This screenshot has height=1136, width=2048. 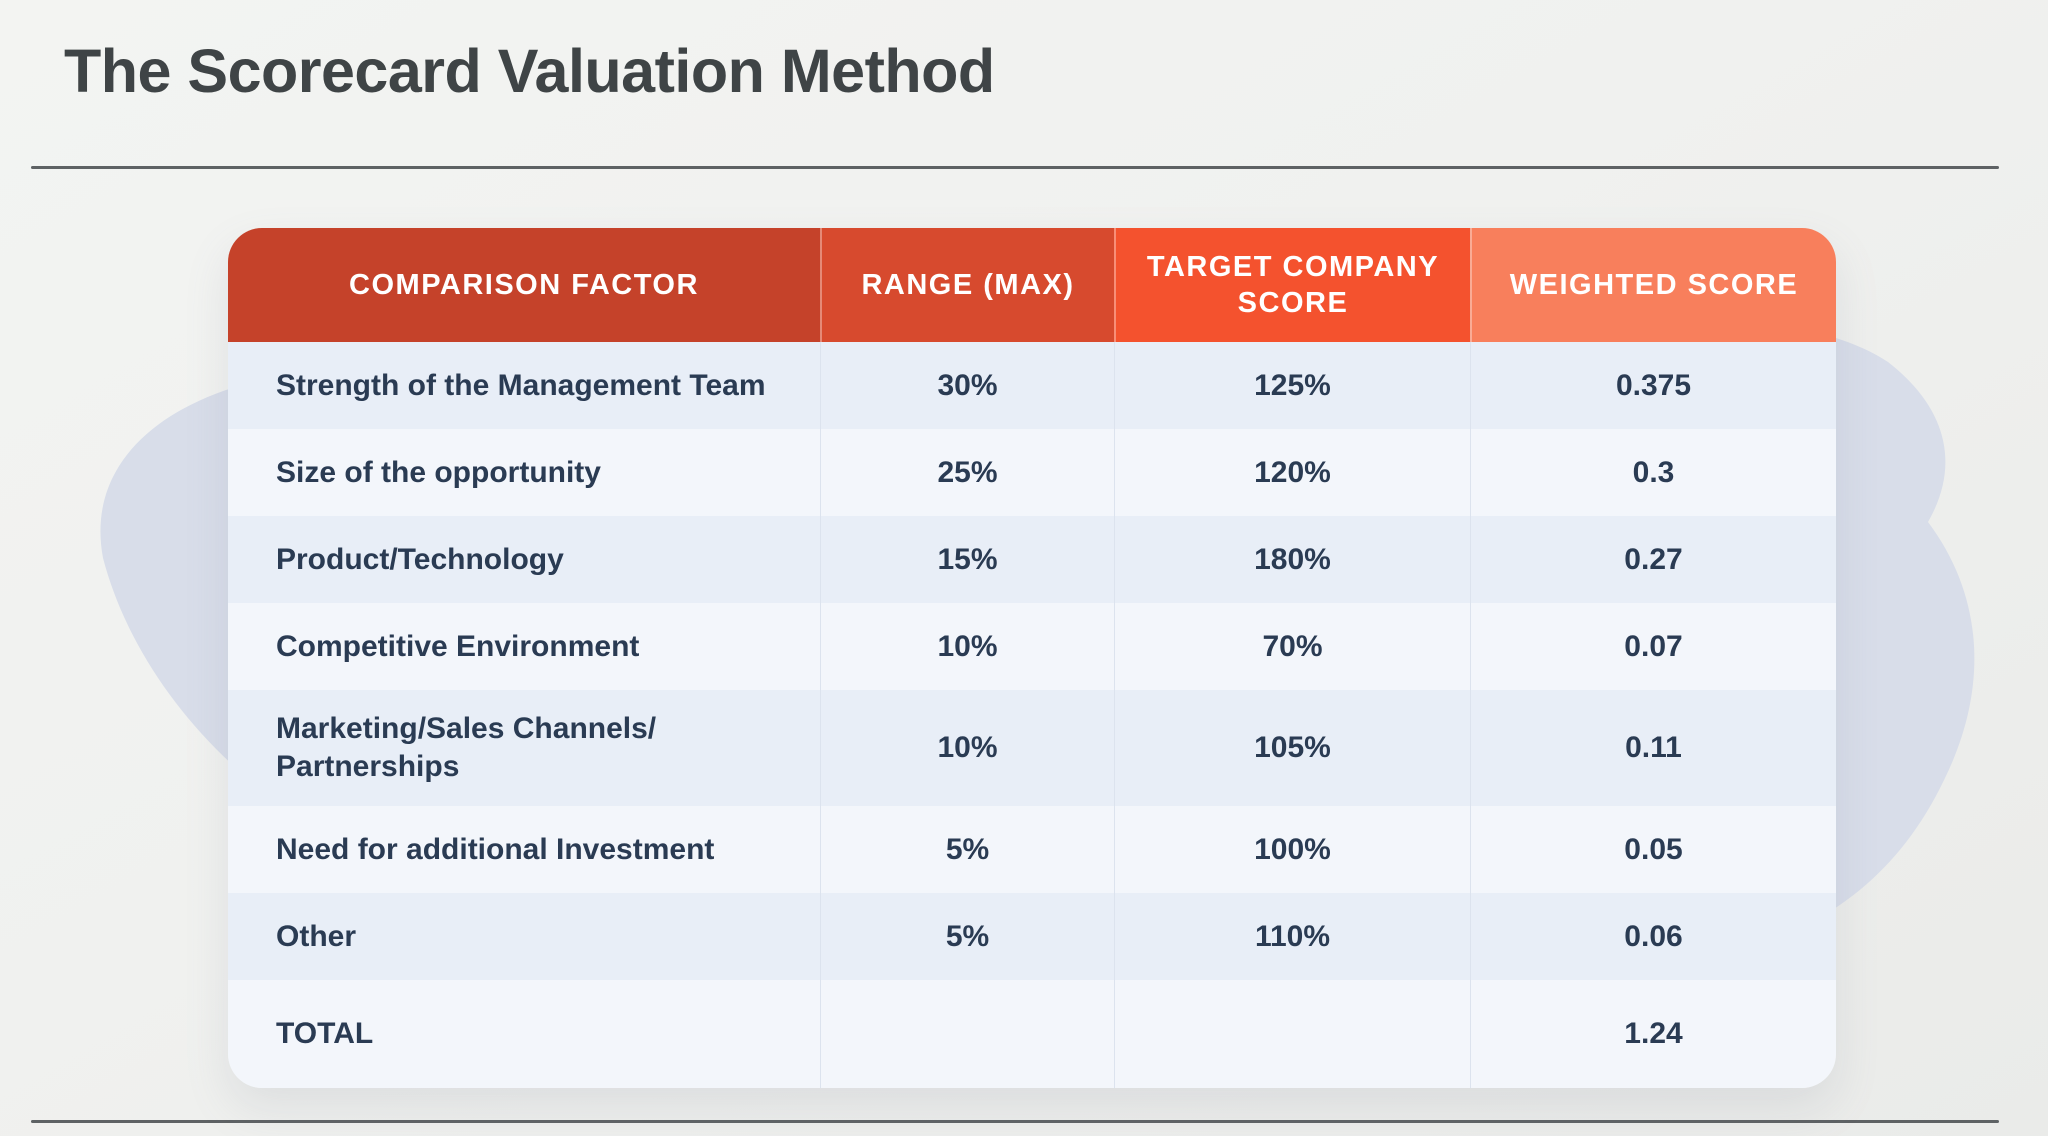 What do you see at coordinates (420, 559) in the screenshot?
I see `factor-cell: Product/Technology` at bounding box center [420, 559].